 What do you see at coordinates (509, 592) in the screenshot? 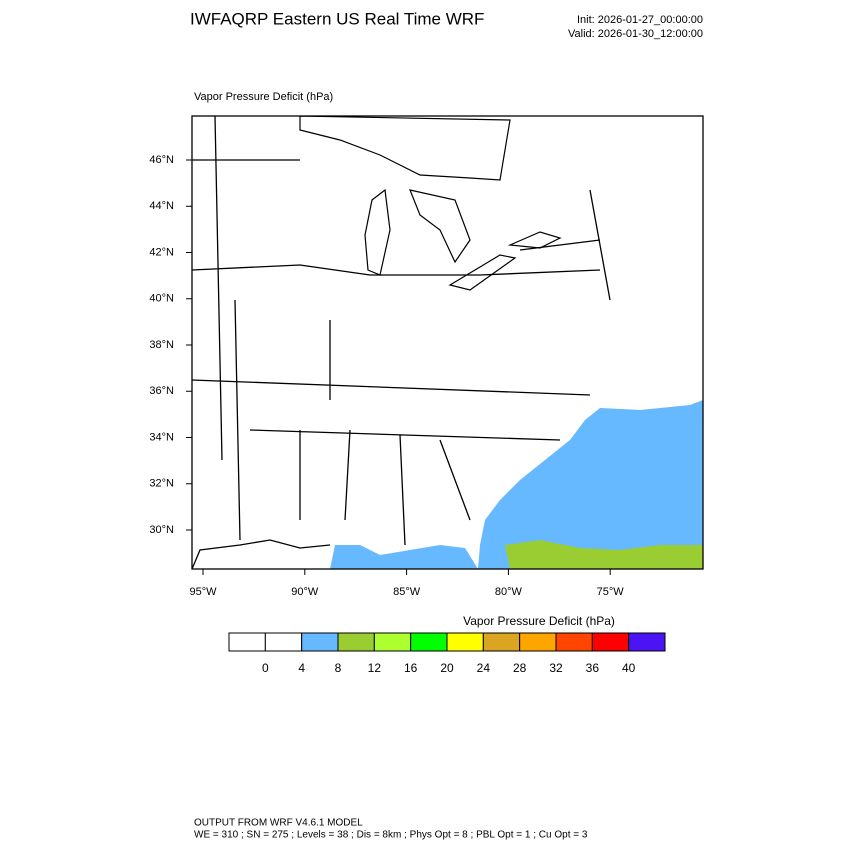
I see `lon-label: 80°W` at bounding box center [509, 592].